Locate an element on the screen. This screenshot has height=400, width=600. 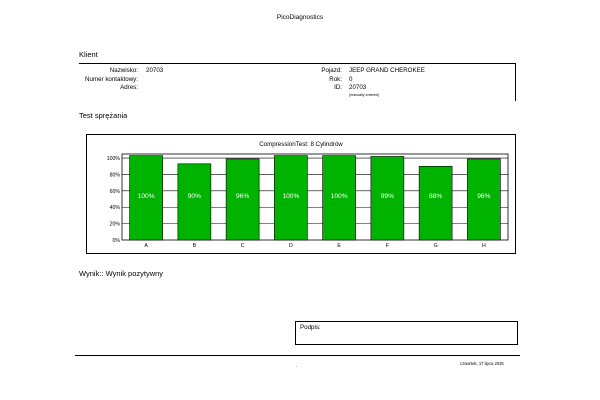
x-category-label: H is located at coordinates (484, 246).